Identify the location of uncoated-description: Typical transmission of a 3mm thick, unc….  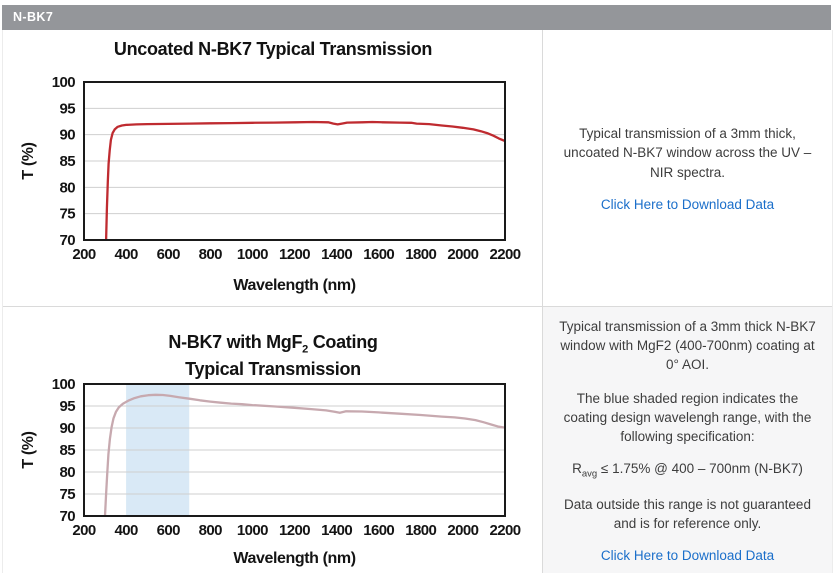
(687, 153).